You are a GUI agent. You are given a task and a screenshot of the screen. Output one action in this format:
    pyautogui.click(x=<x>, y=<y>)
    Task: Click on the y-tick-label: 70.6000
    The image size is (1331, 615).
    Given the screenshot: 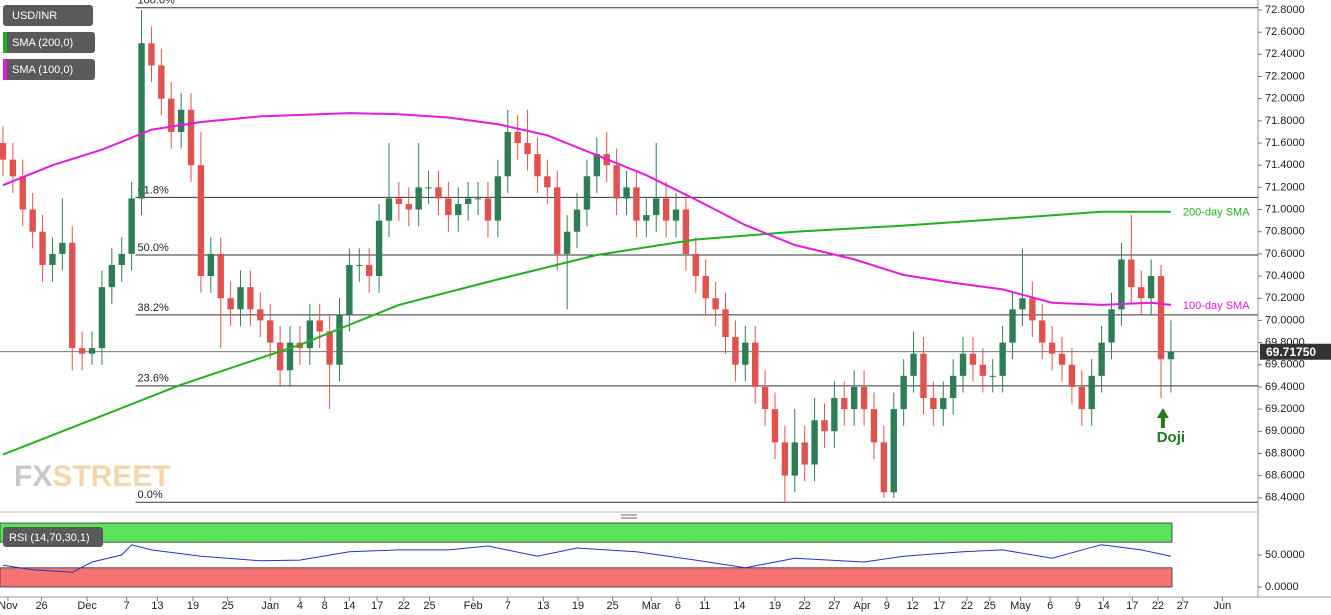 What is the action you would take?
    pyautogui.click(x=1285, y=254)
    